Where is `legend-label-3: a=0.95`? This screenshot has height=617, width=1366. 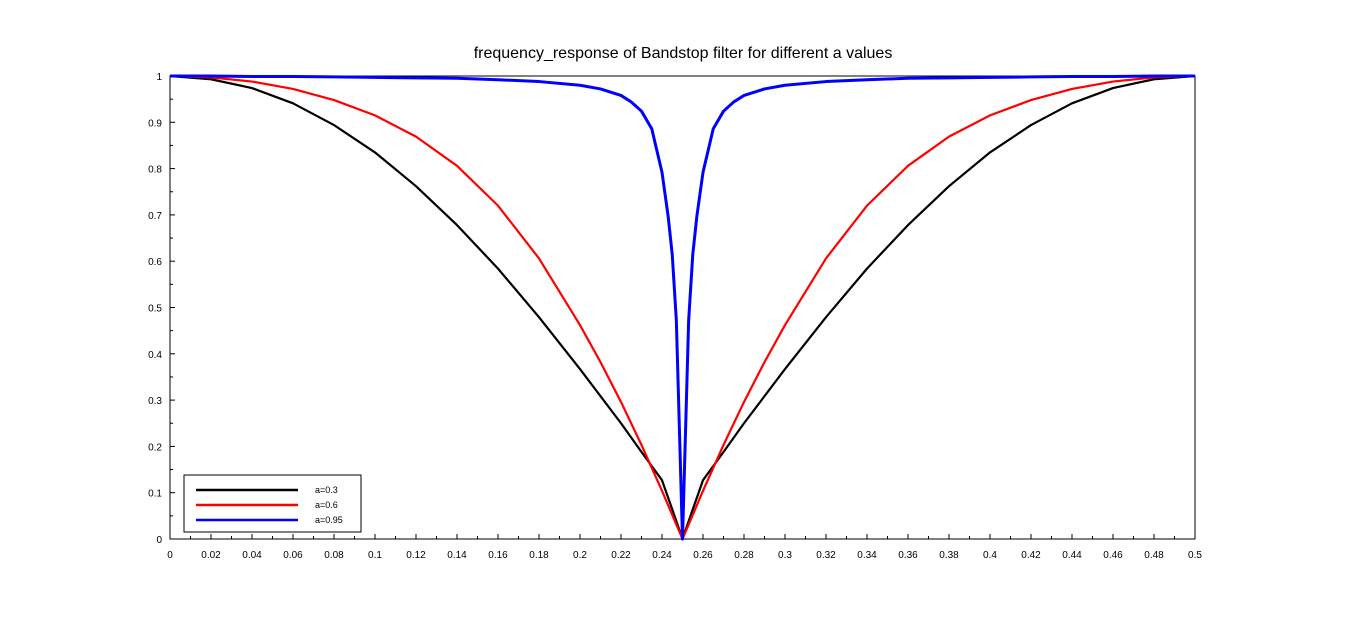 legend-label-3: a=0.95 is located at coordinates (329, 520).